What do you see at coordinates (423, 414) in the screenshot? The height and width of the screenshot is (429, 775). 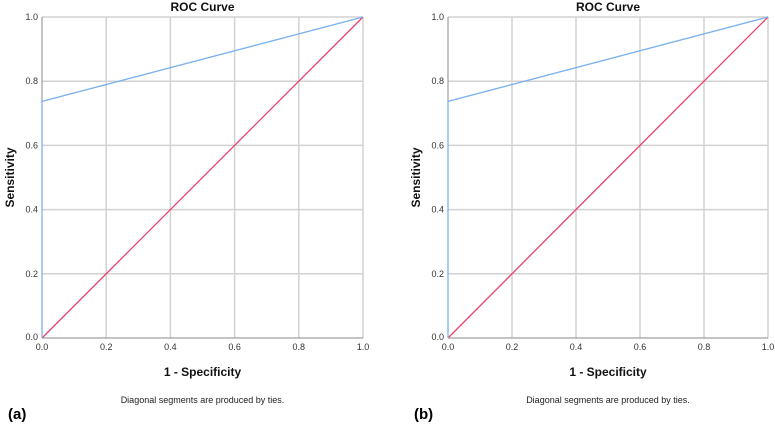 I see `panel-label: (b)` at bounding box center [423, 414].